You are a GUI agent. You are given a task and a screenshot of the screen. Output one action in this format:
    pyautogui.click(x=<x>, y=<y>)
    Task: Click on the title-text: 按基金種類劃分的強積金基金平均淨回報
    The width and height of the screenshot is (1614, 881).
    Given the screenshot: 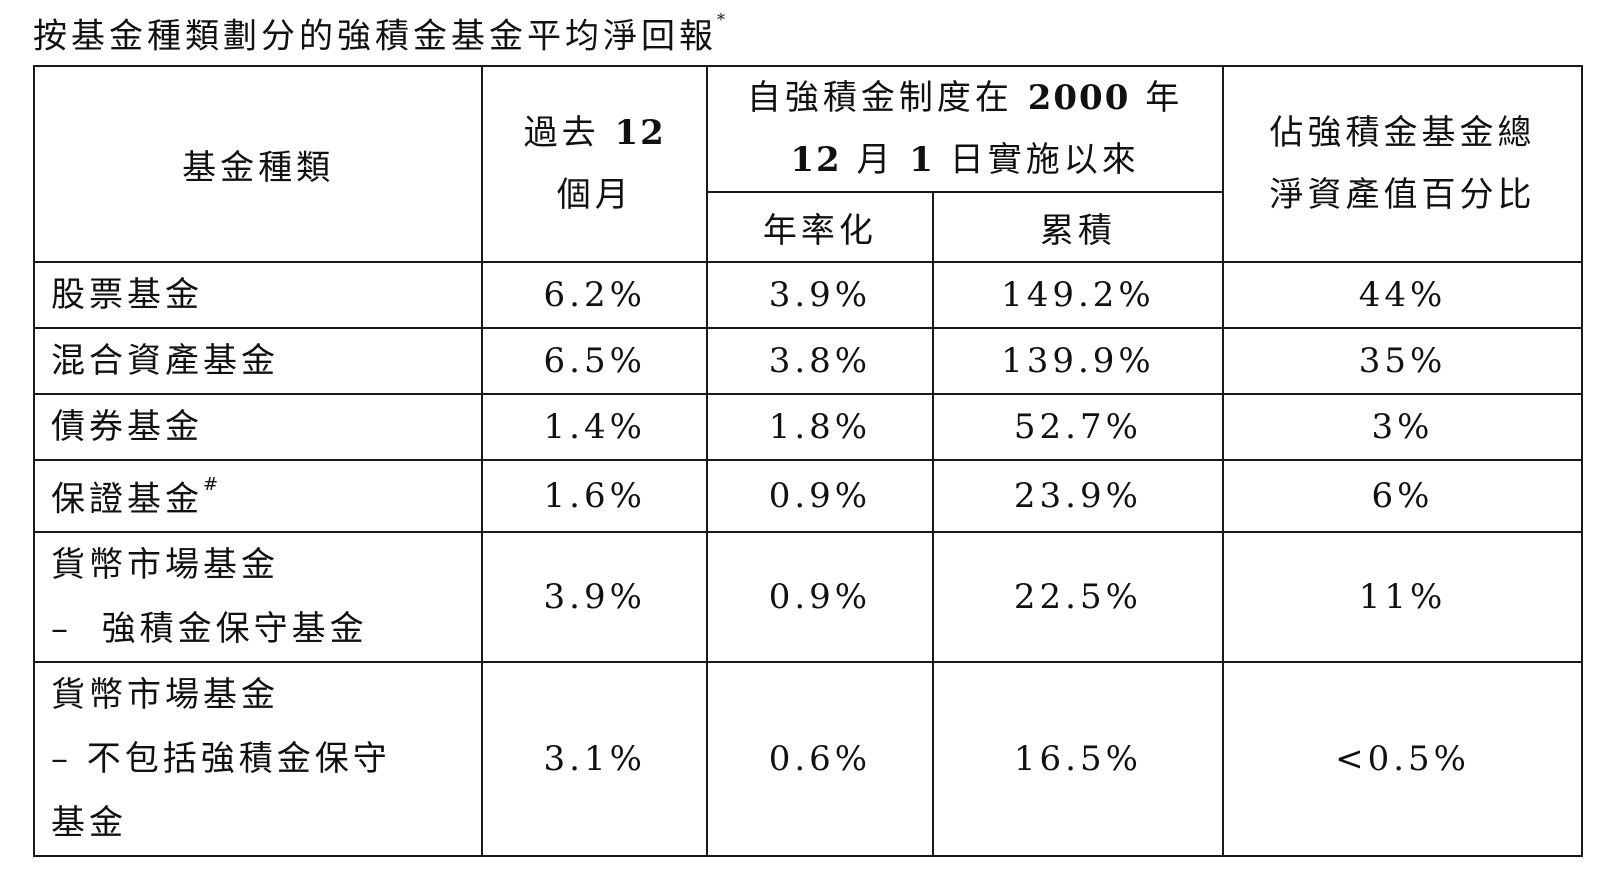 What is the action you would take?
    pyautogui.click(x=375, y=36)
    